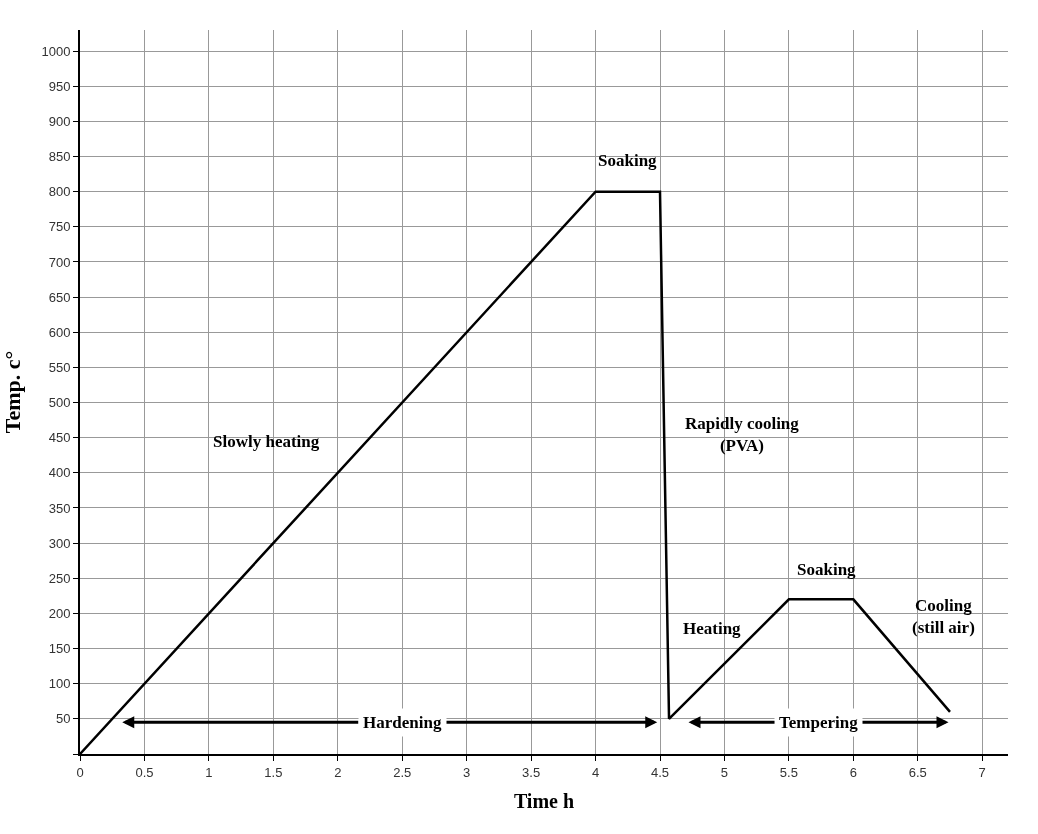 The height and width of the screenshot is (834, 1038). What do you see at coordinates (544, 800) in the screenshot?
I see `x-axis-title: Time h` at bounding box center [544, 800].